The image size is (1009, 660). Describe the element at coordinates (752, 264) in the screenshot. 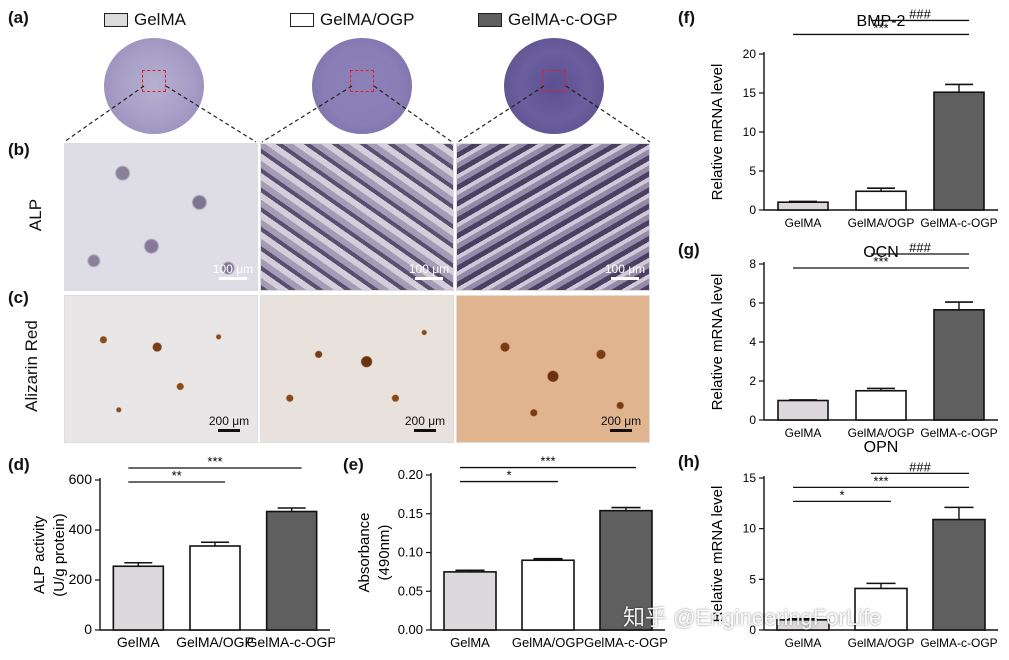

I see `y-tick-label: 8` at that location.